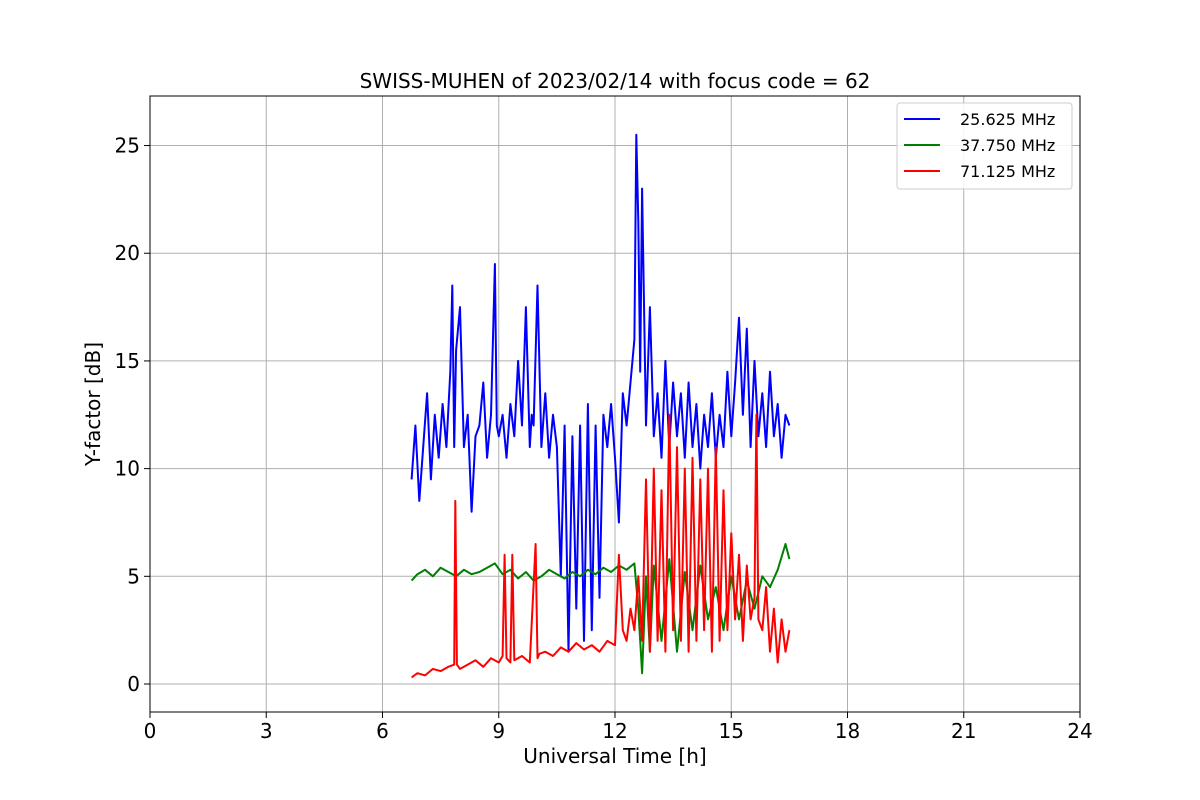 The width and height of the screenshot is (1200, 800). I want to click on y-tick-label: 25, so click(127, 146).